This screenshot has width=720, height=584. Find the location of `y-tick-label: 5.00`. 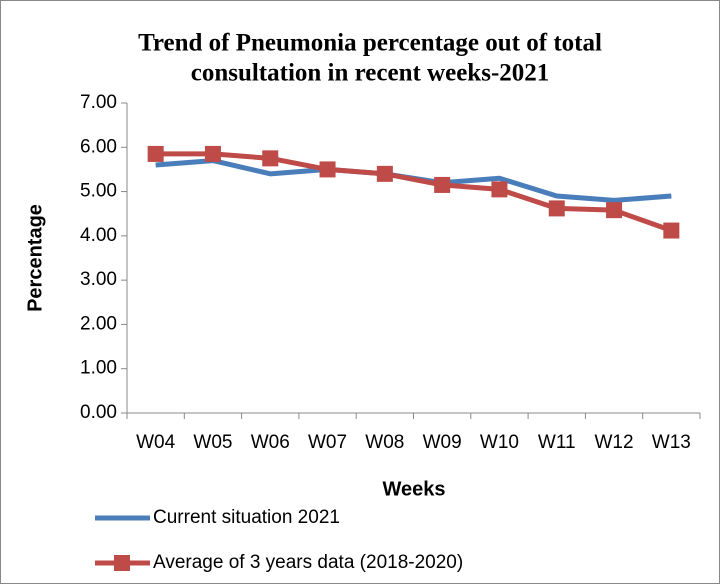

y-tick-label: 5.00 is located at coordinates (98, 191).